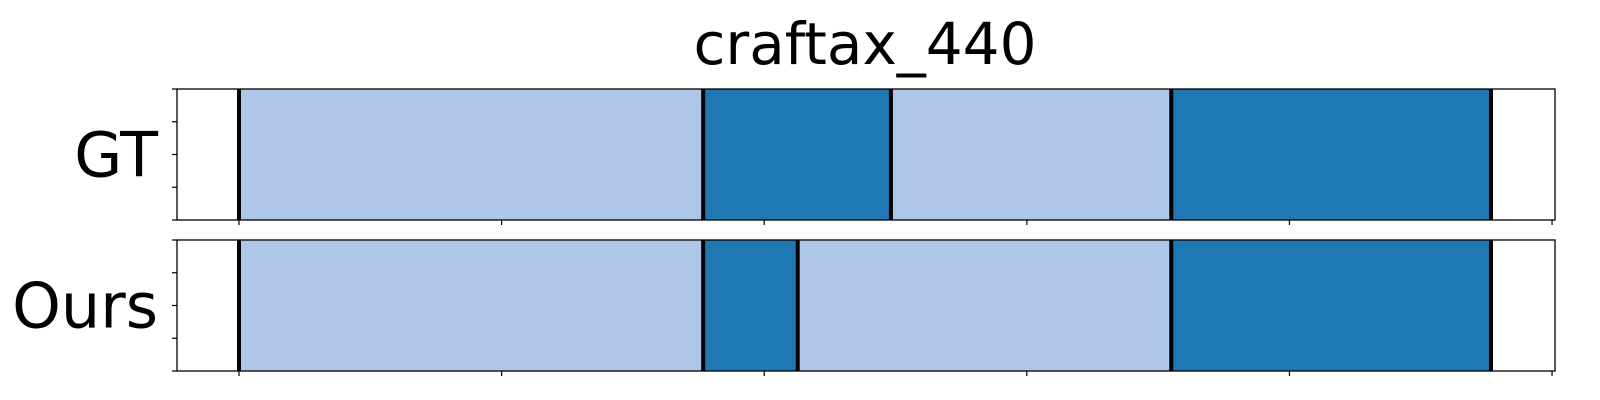 This screenshot has width=1600, height=400. Describe the element at coordinates (865, 44) in the screenshot. I see `chart-title: craftax_440` at that location.